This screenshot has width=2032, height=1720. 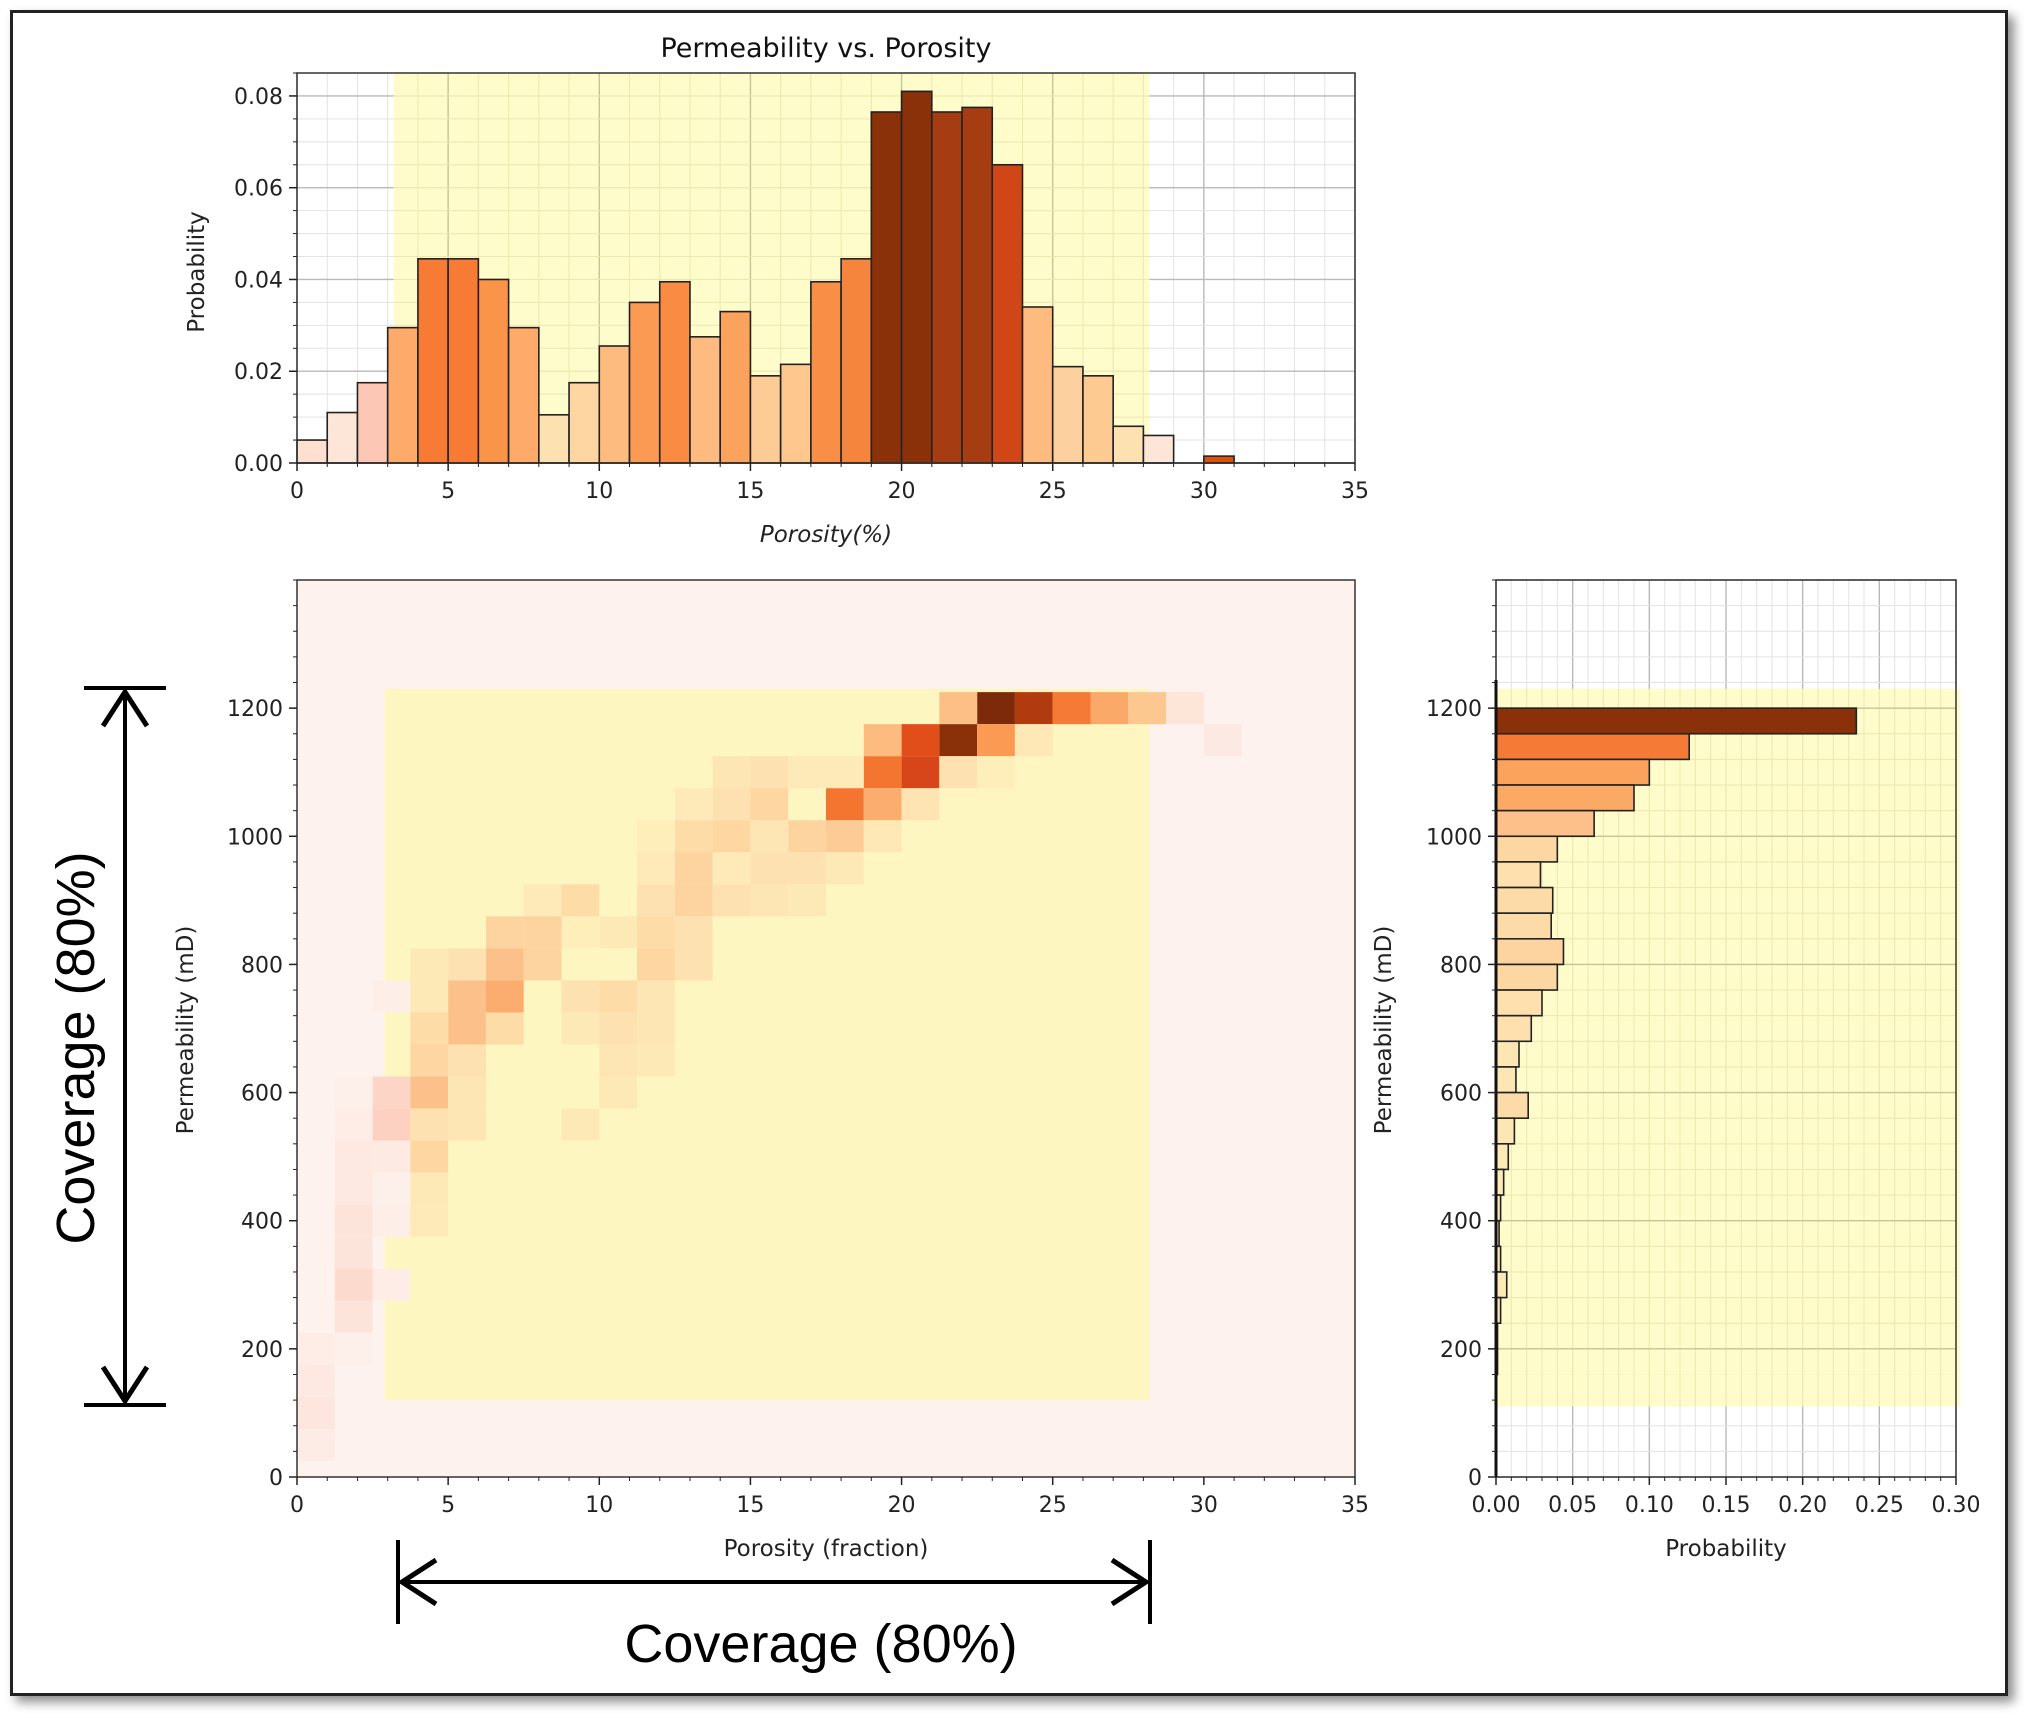 What do you see at coordinates (258, 464) in the screenshot?
I see `top-y-tick-label: 0.00` at bounding box center [258, 464].